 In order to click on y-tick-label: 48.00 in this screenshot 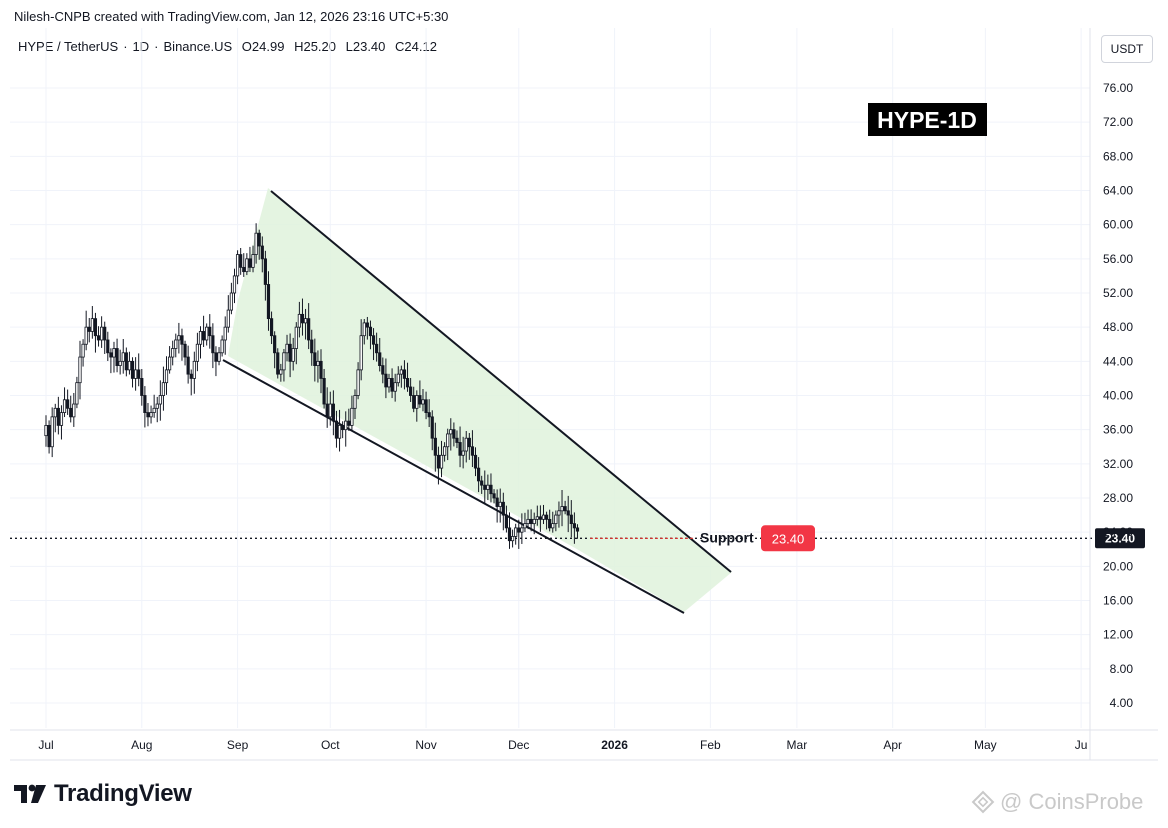, I will do `click(1118, 327)`.